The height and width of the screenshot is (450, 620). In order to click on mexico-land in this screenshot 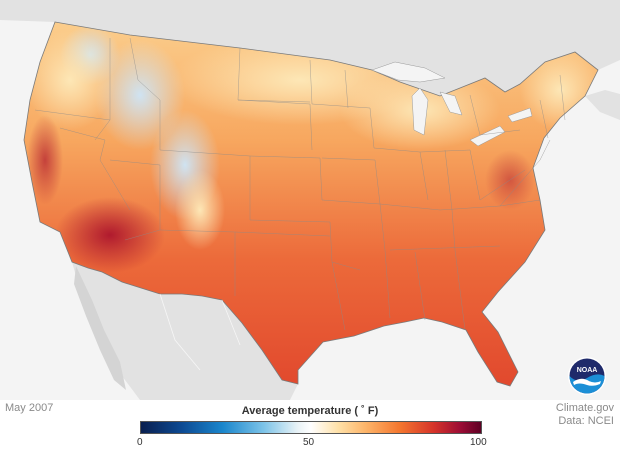, I will do `click(185, 331)`.